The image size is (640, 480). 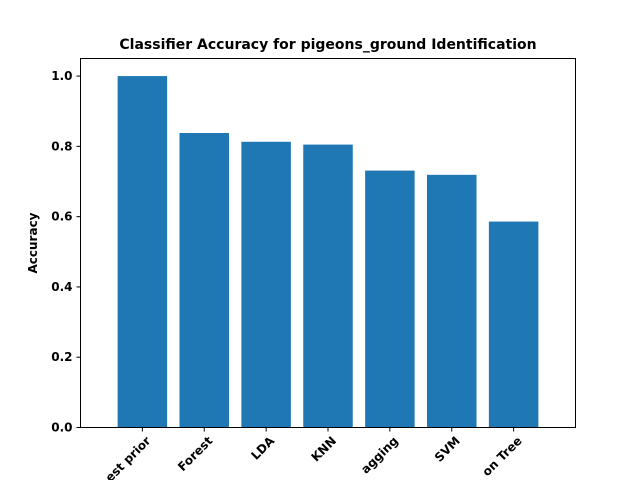 I want to click on y-tick-label-2: 0.4, so click(x=61, y=287).